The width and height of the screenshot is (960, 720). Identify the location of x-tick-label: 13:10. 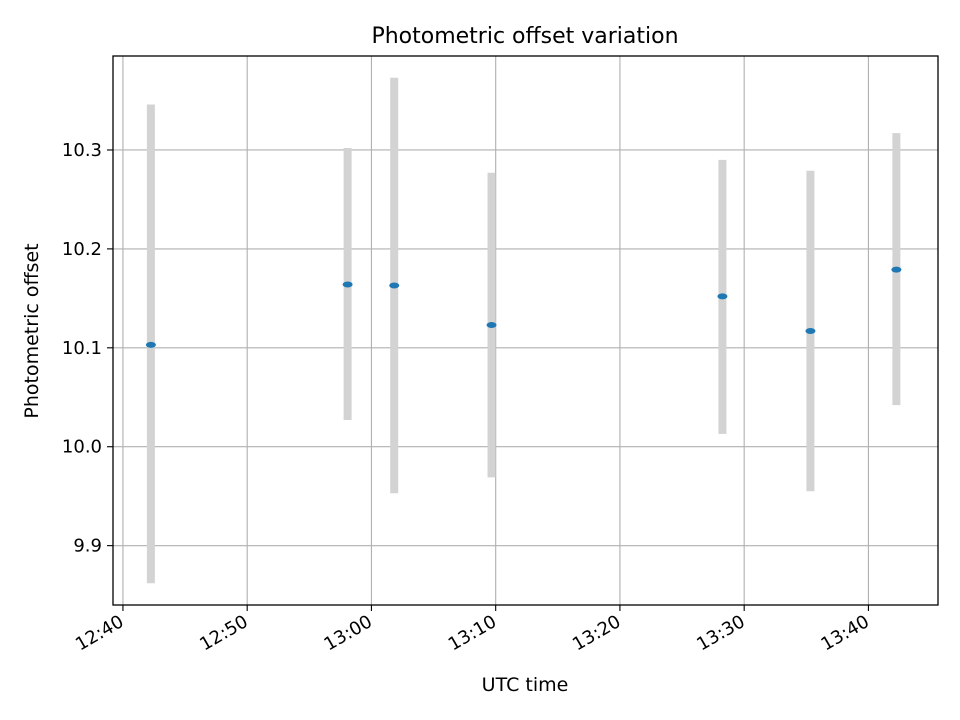
(472, 633).